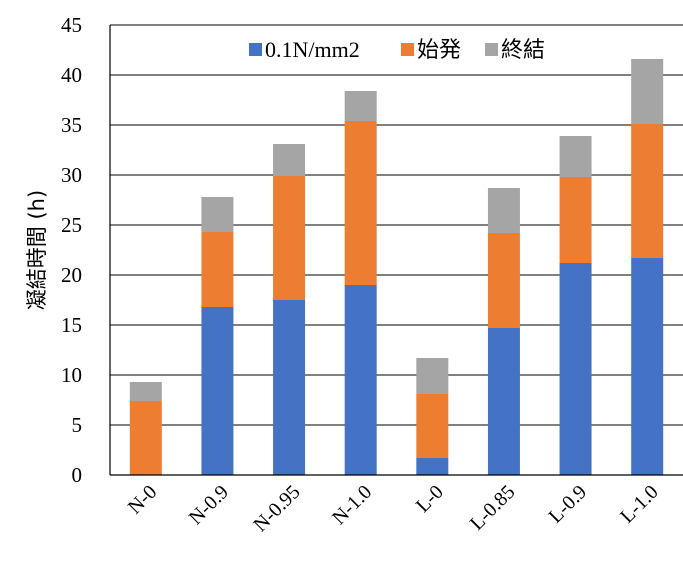 This screenshot has height=564, width=683. Describe the element at coordinates (289, 238) in the screenshot. I see `bar-N-0.95-series-1` at that location.